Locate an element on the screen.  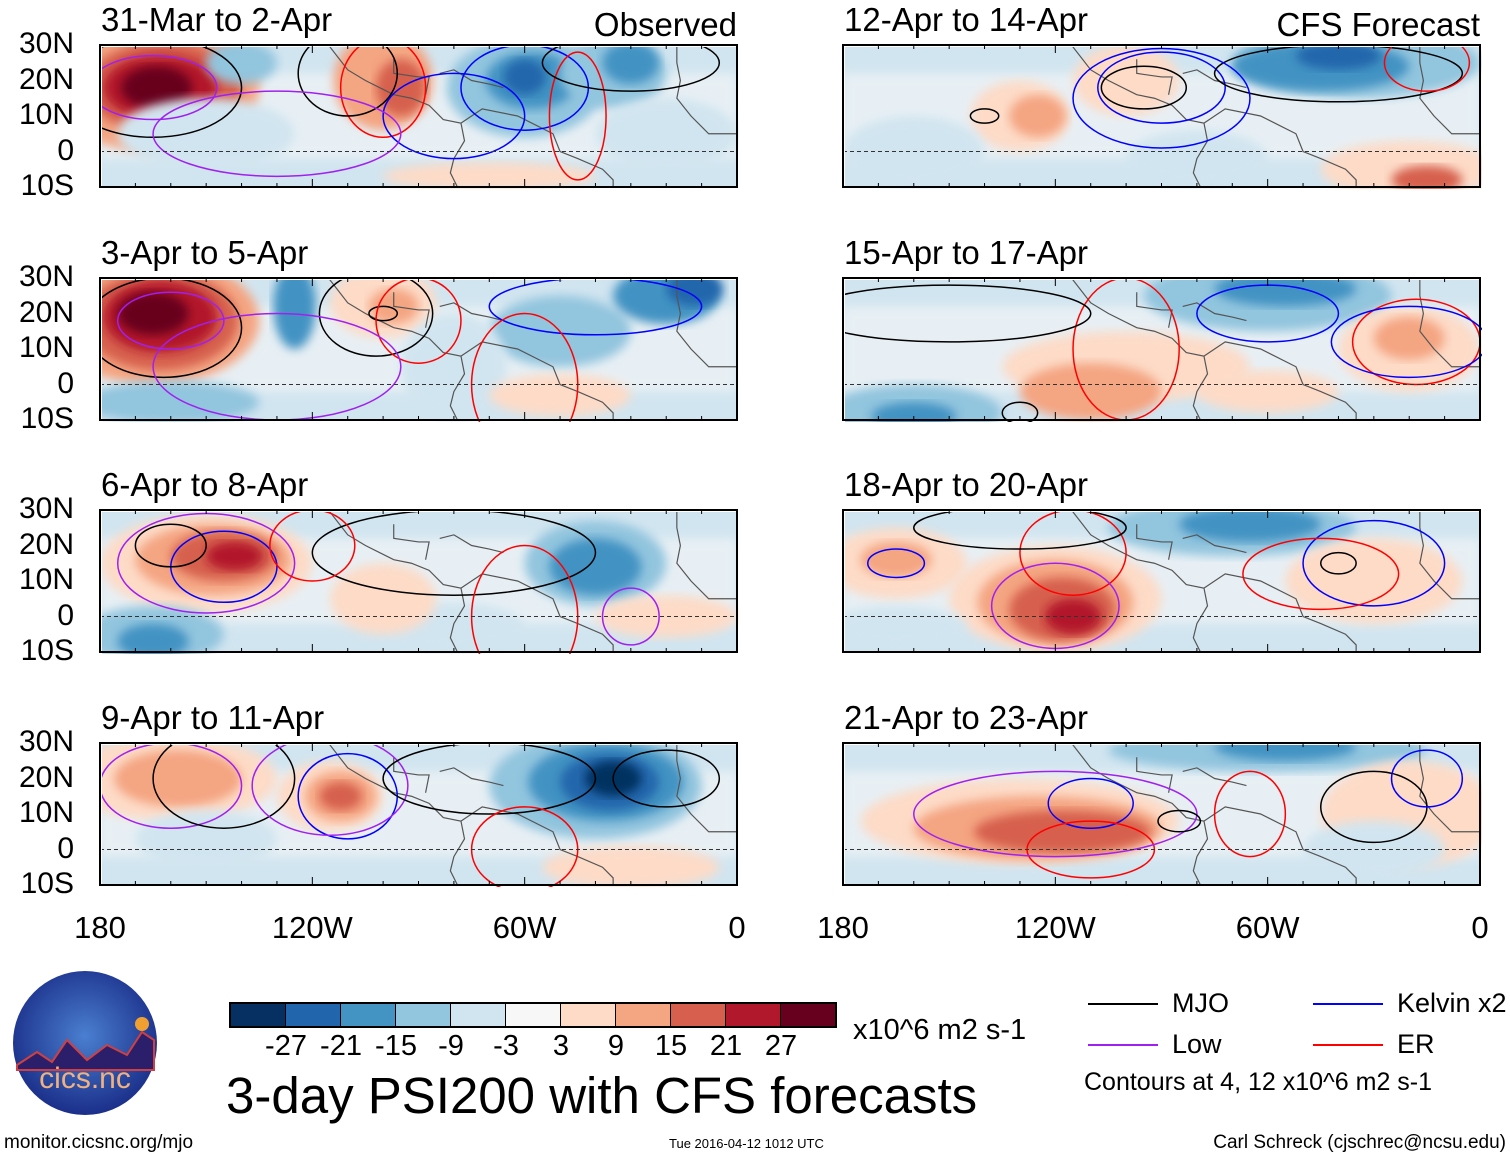
colorbar-tick: 27 is located at coordinates (781, 1046).